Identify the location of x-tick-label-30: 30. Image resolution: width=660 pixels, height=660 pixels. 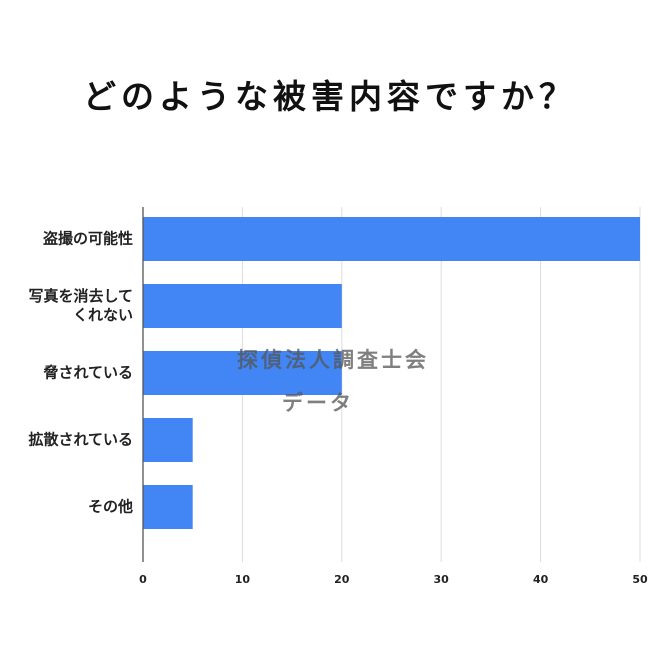
(442, 579).